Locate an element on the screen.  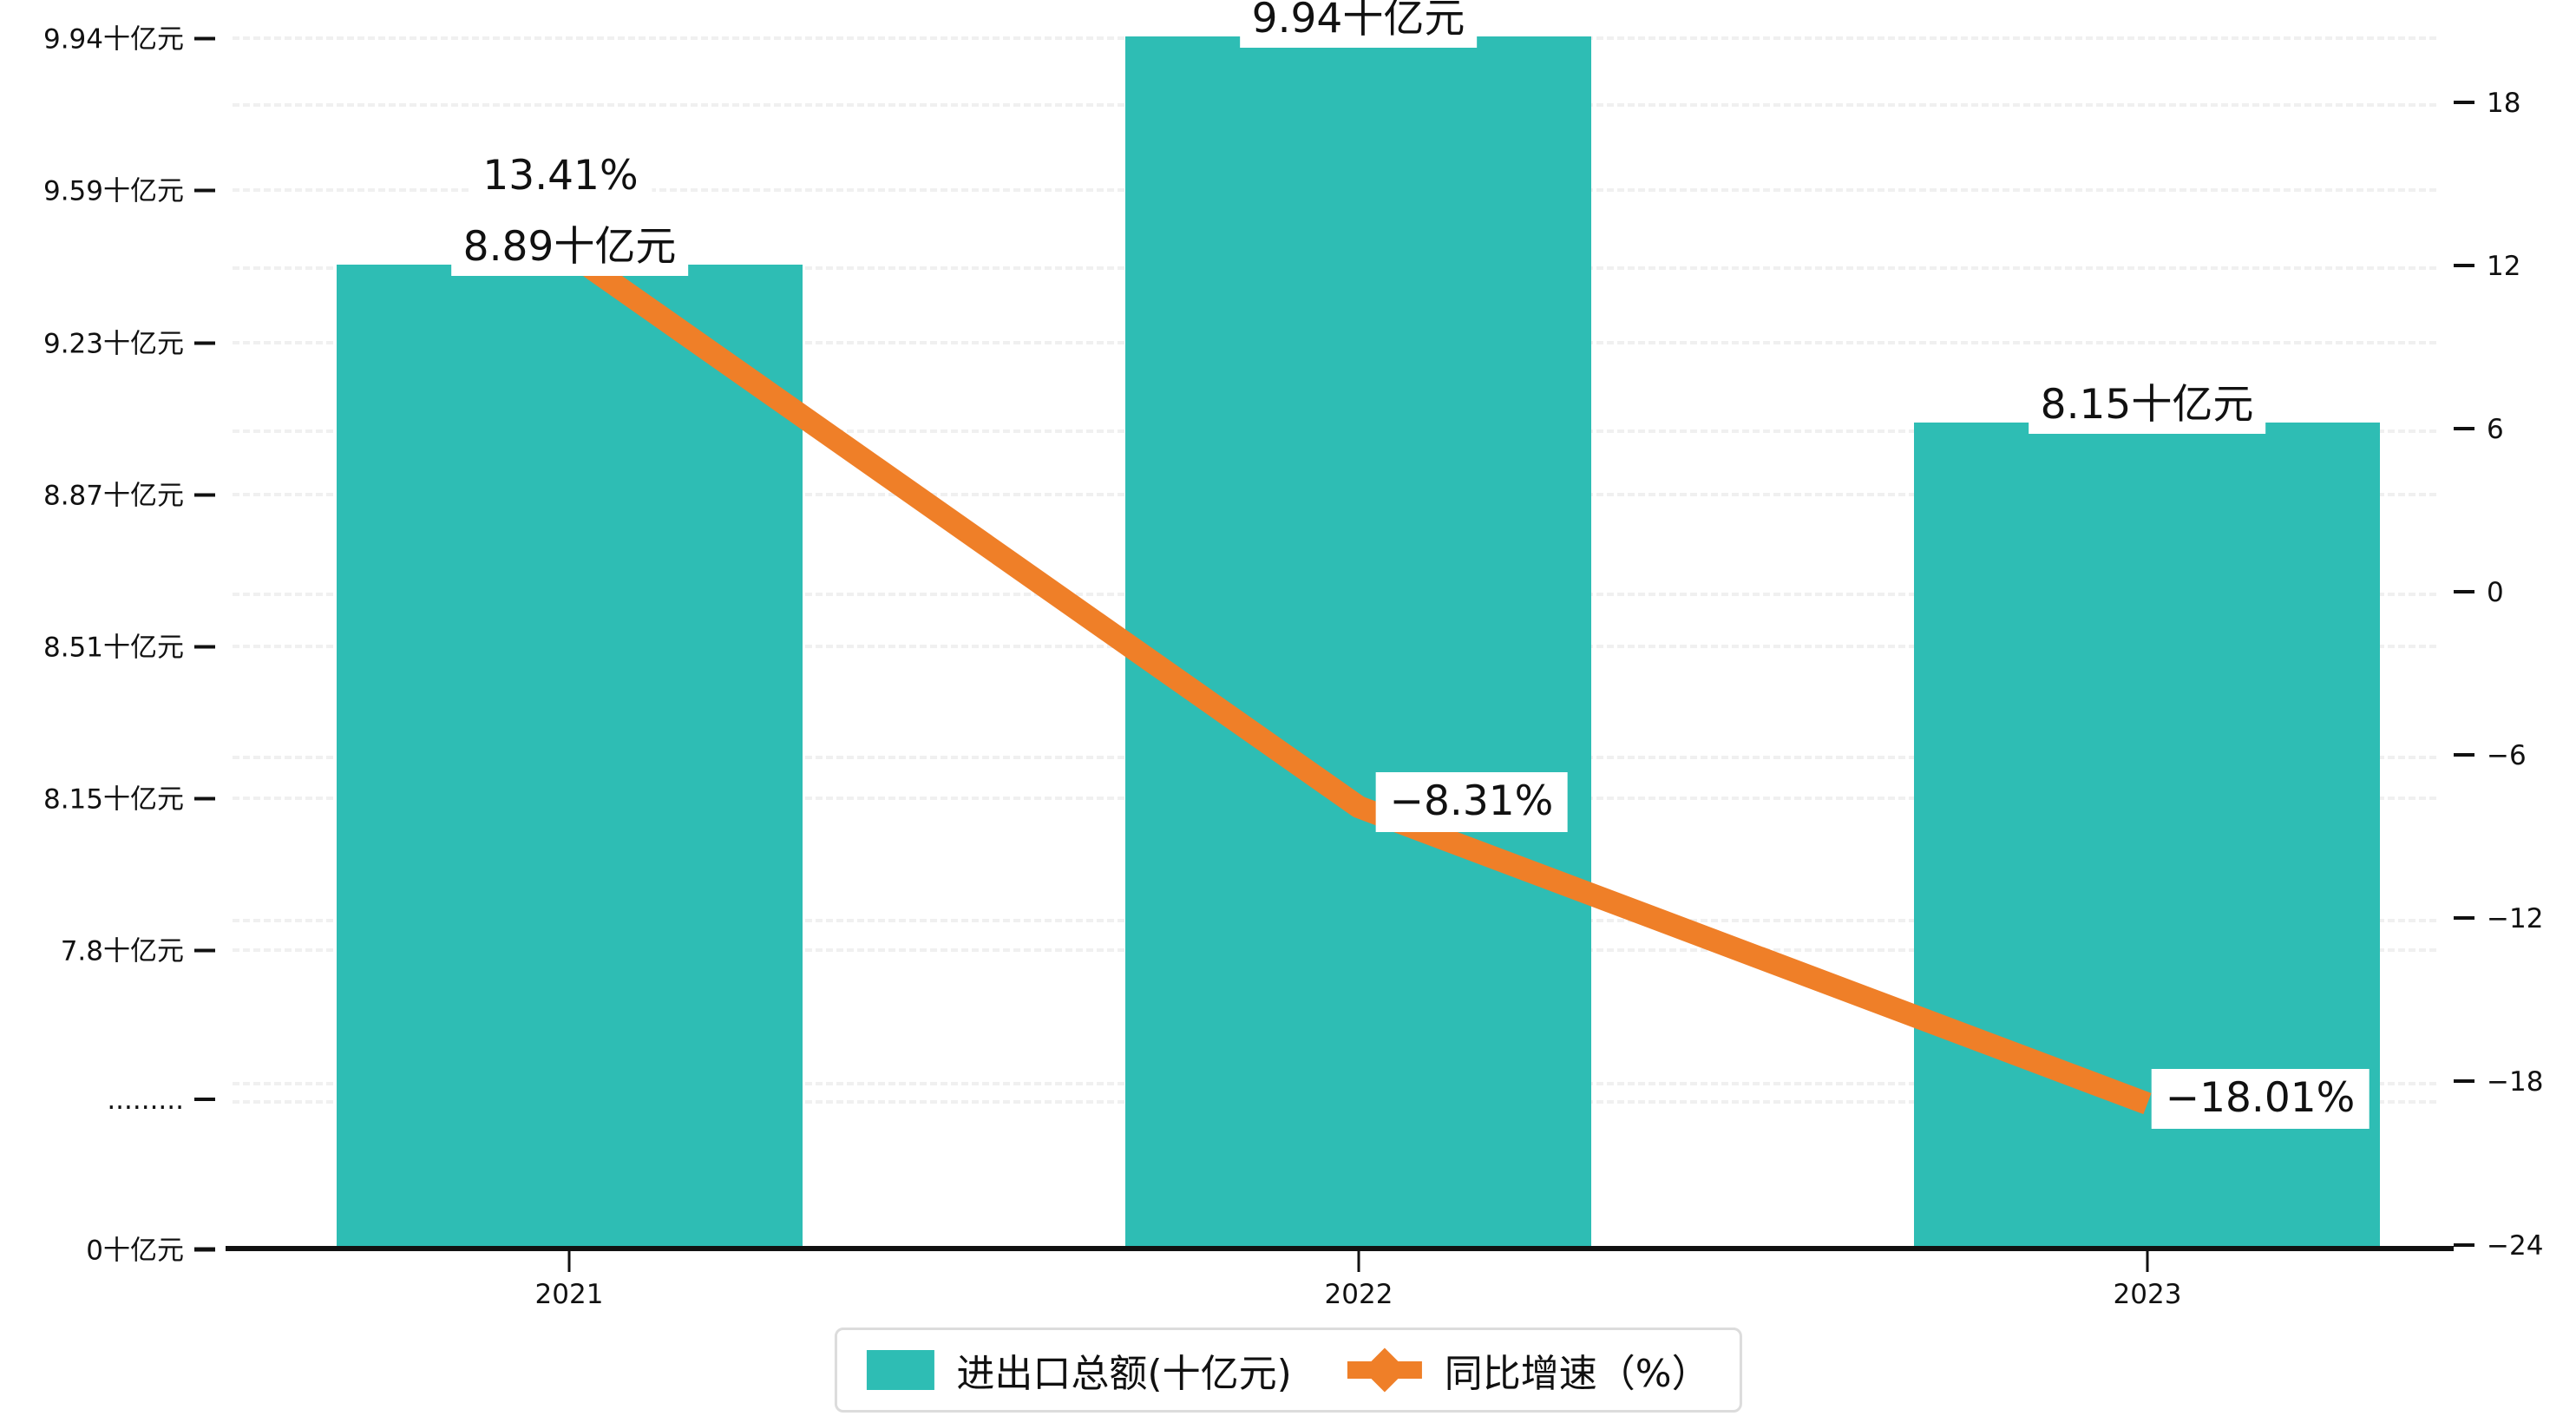
left-axis-tick-label: 8.87十亿元 is located at coordinates (113, 496).